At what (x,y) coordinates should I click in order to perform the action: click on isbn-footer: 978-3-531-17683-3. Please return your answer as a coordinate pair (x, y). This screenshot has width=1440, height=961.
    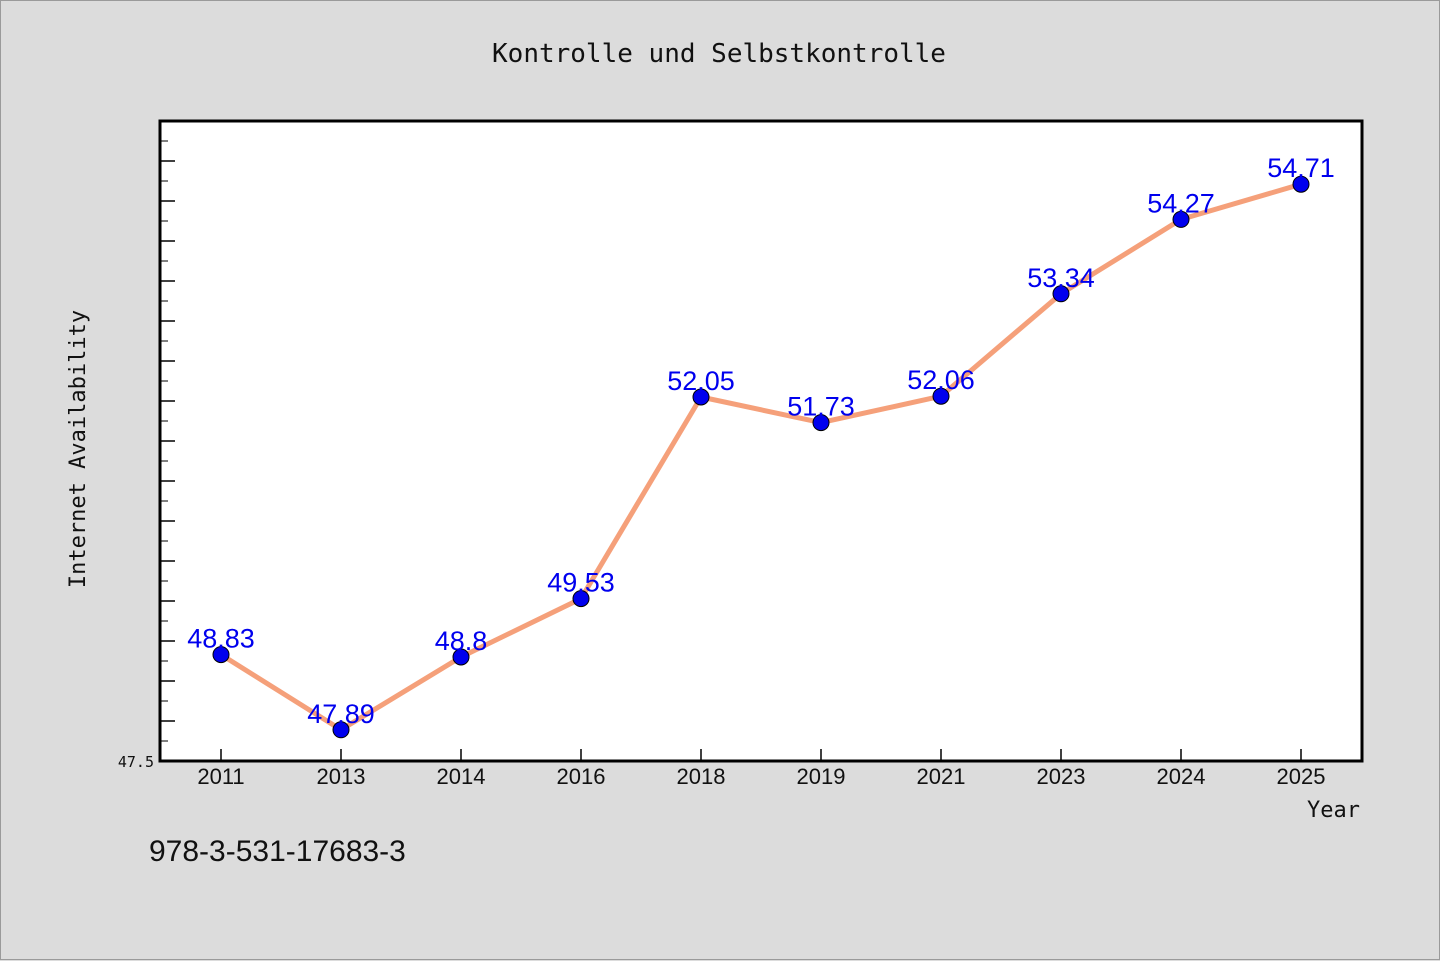
    Looking at the image, I should click on (277, 851).